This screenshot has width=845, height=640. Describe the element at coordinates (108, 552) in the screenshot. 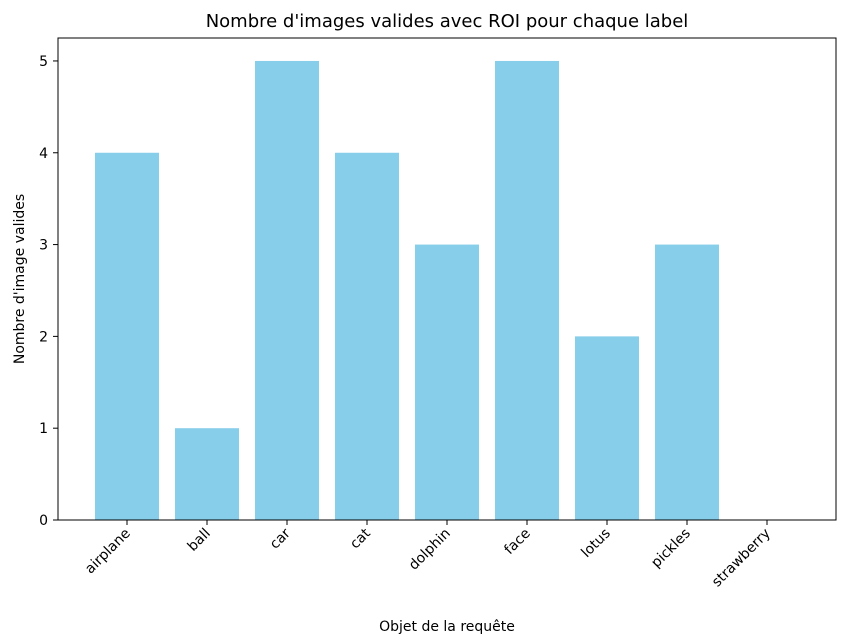

I see `x-tick-label-airplane: airplane` at that location.